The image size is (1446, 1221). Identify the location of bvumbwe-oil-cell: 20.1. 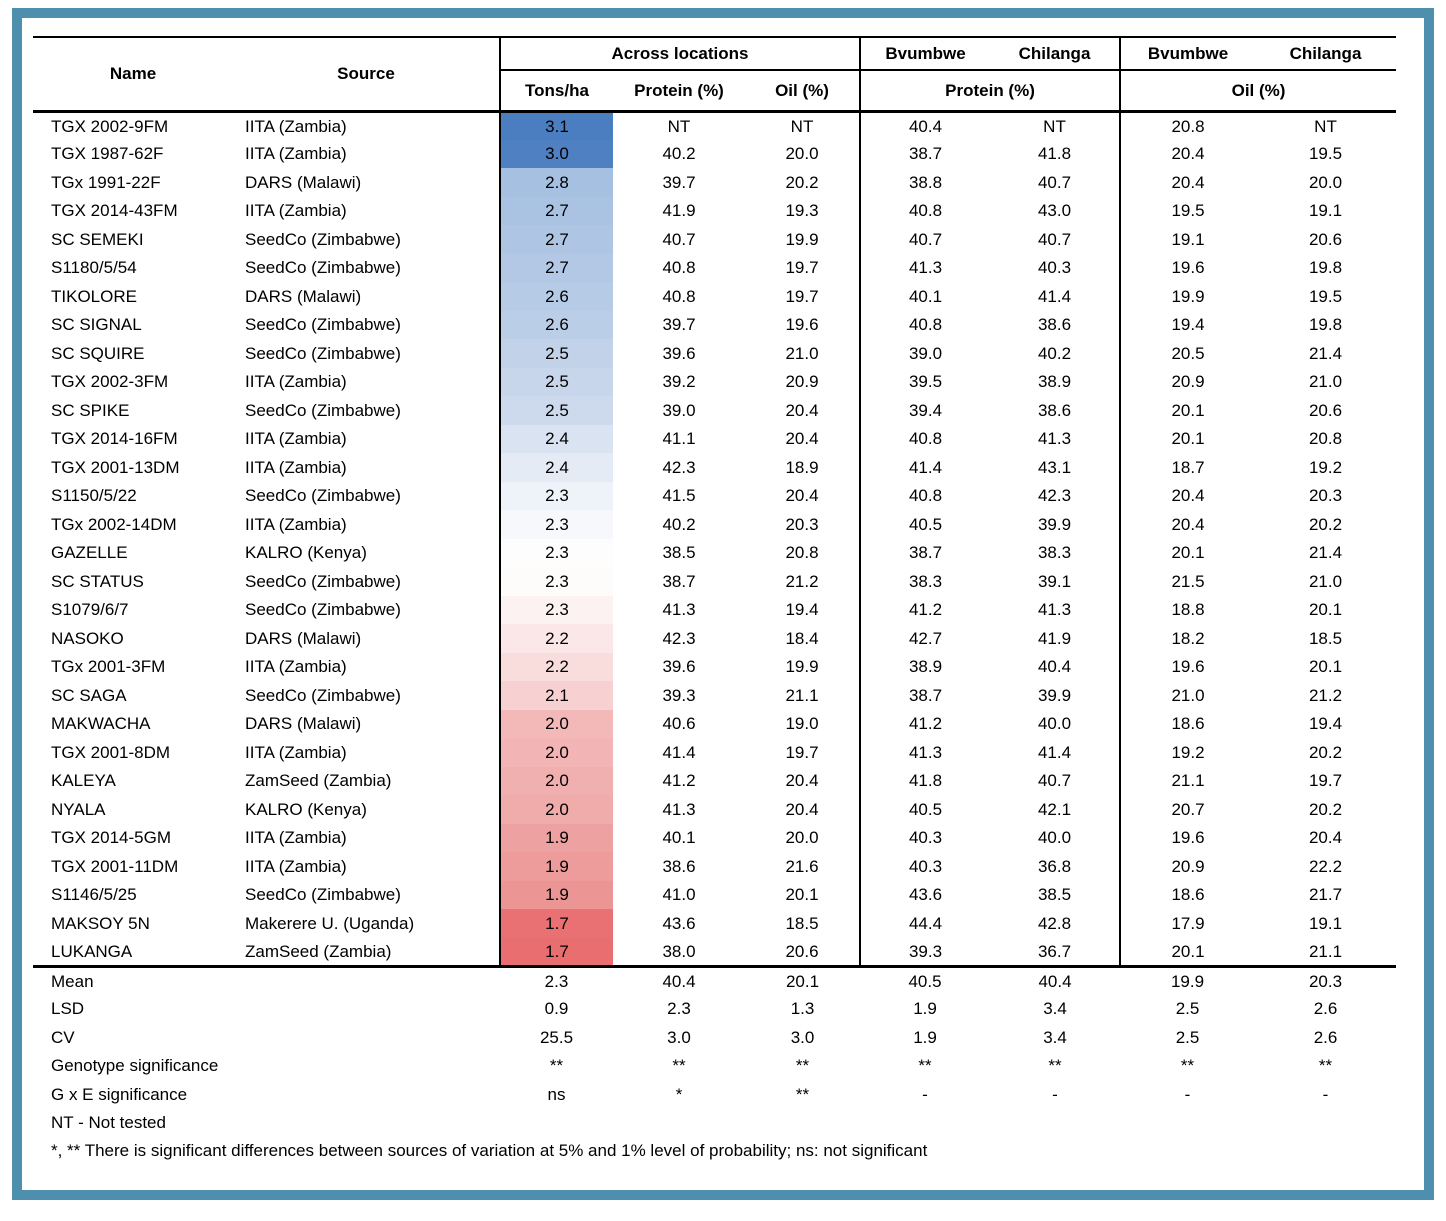
(1187, 410).